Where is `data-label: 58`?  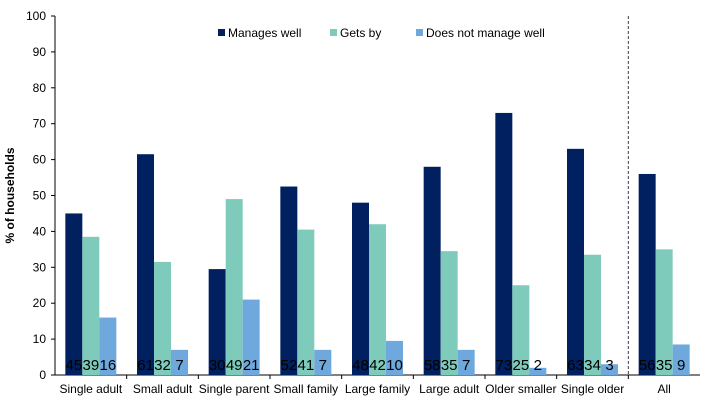
data-label: 58 is located at coordinates (432, 365).